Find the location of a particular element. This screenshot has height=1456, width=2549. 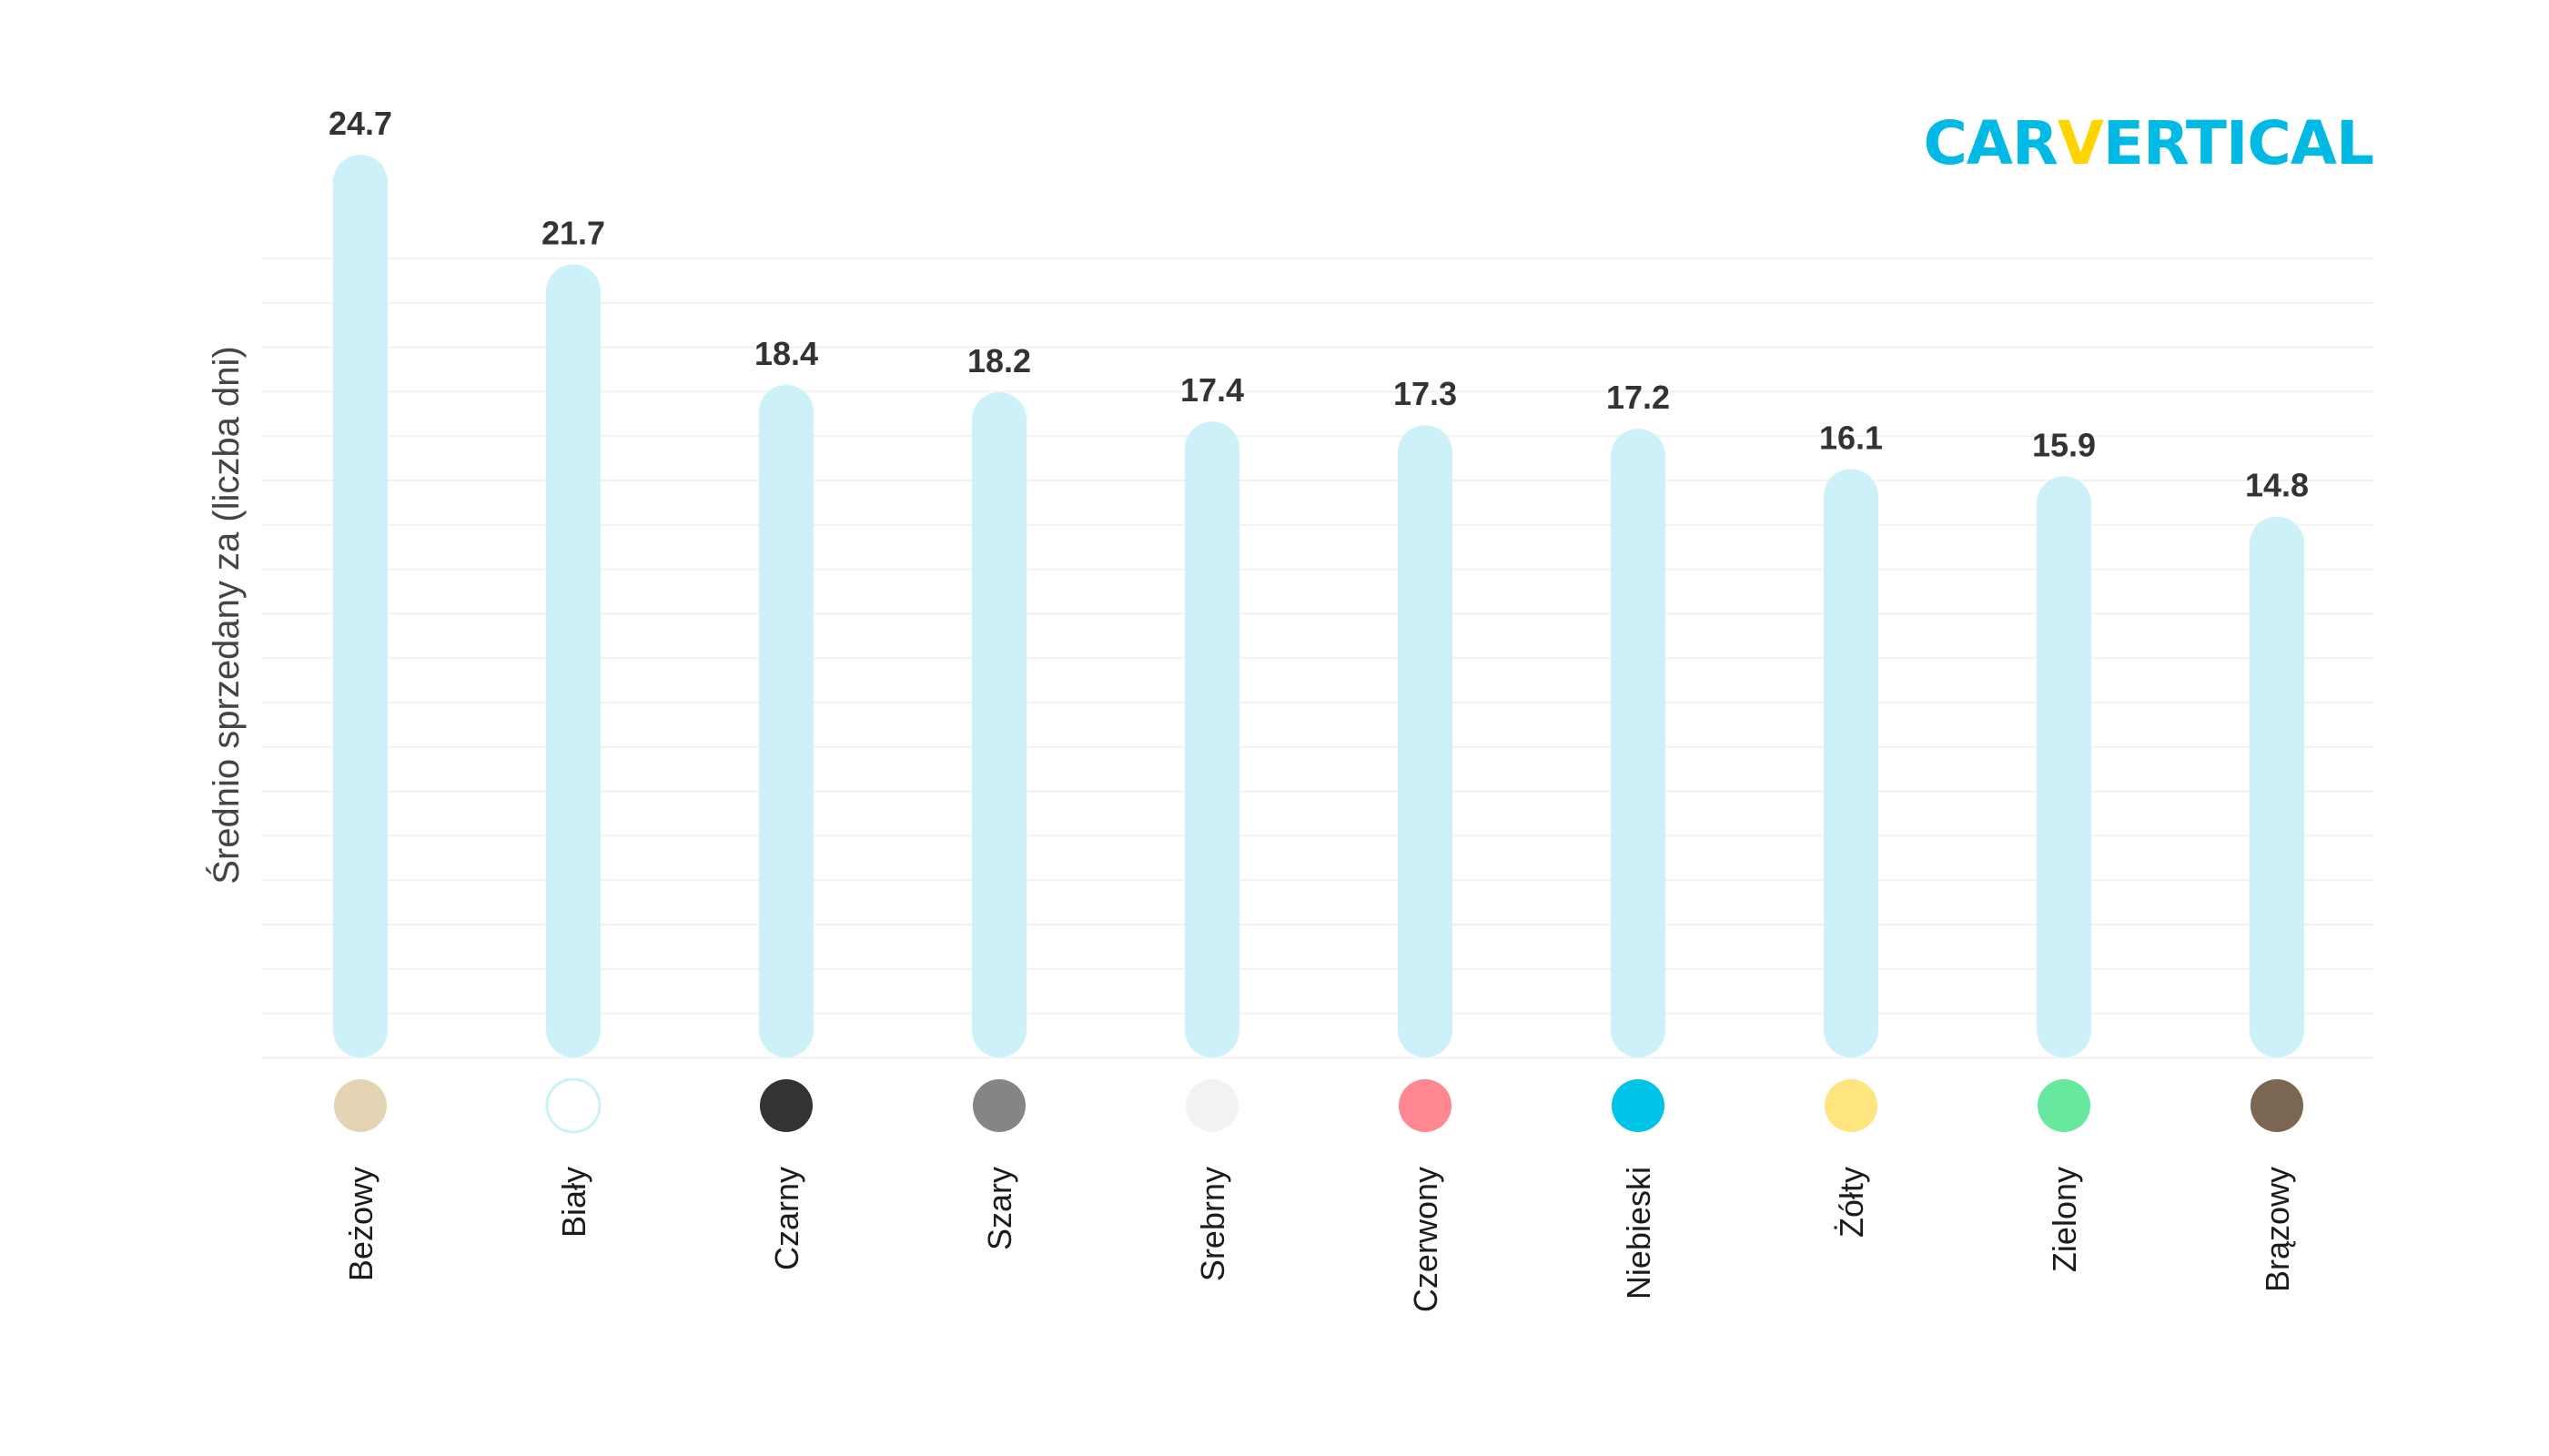

logo-ertical-text: ERTICAL is located at coordinates (2238, 143).